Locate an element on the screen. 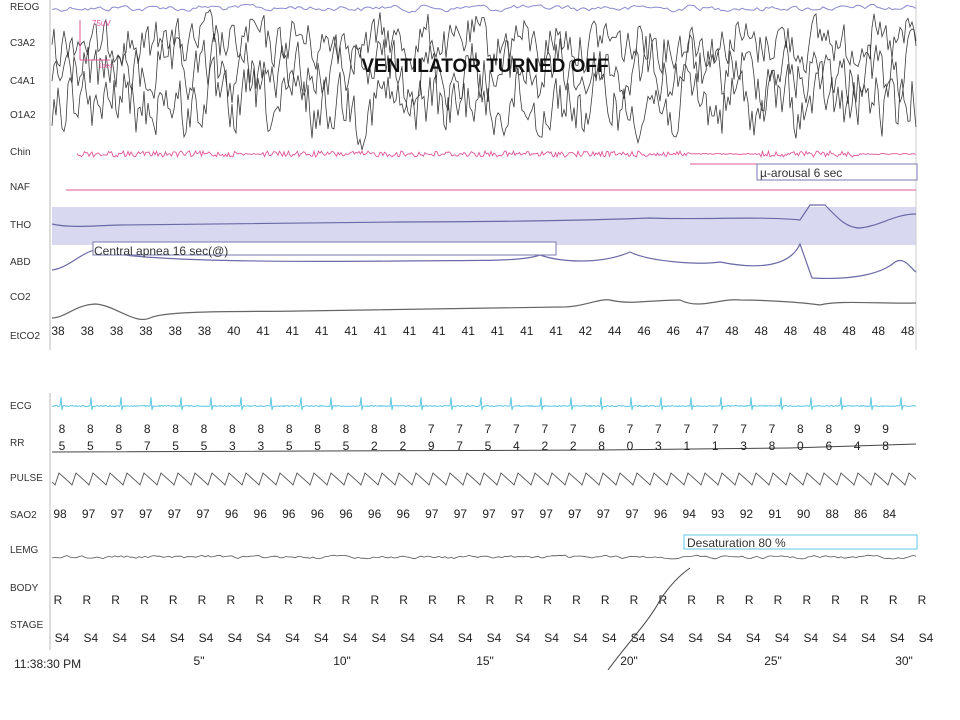 This screenshot has height=720, width=960. channel-label-sao2: SAO2 is located at coordinates (23, 515).